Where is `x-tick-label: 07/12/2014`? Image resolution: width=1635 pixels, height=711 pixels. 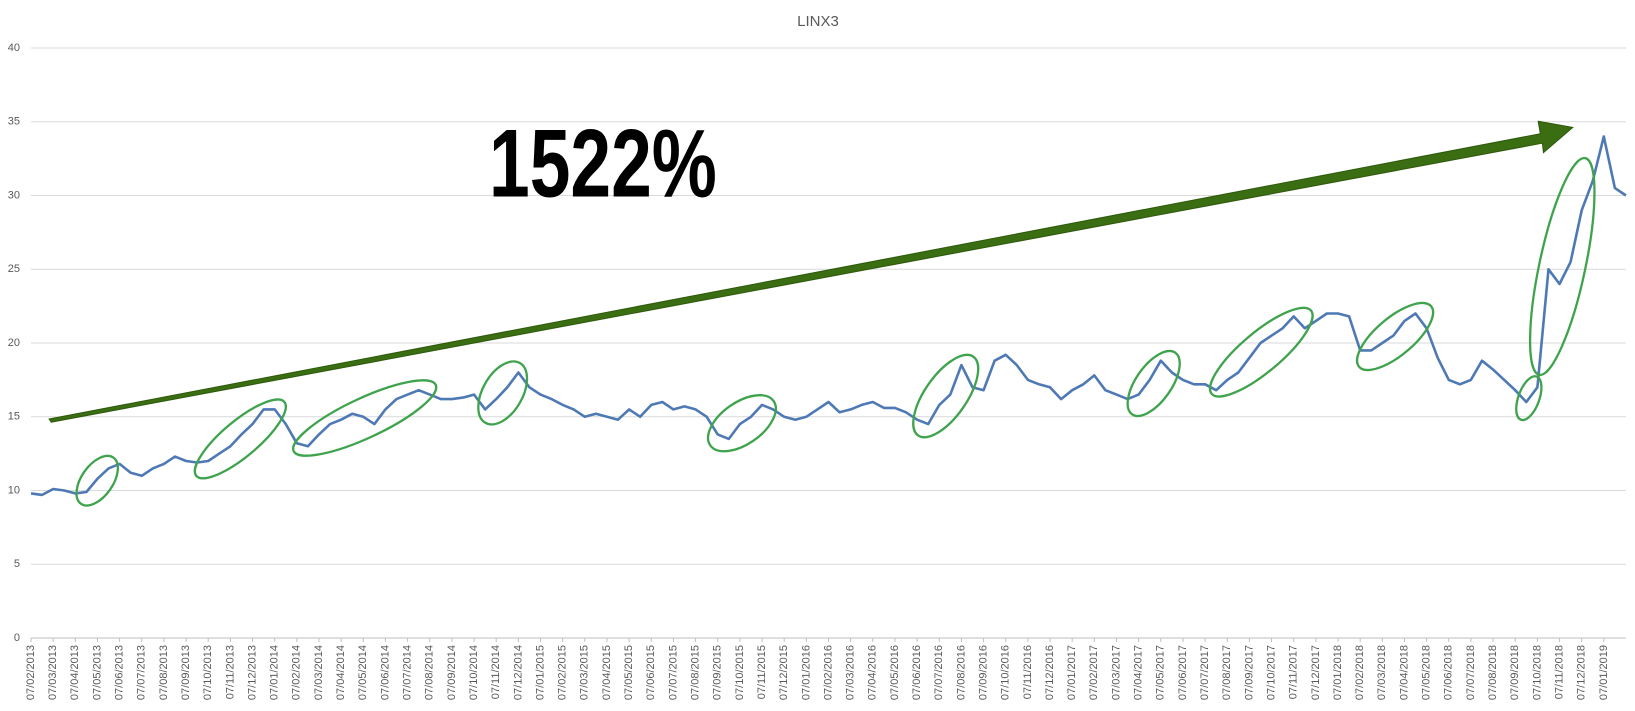
x-tick-label: 07/12/2014 is located at coordinates (518, 672).